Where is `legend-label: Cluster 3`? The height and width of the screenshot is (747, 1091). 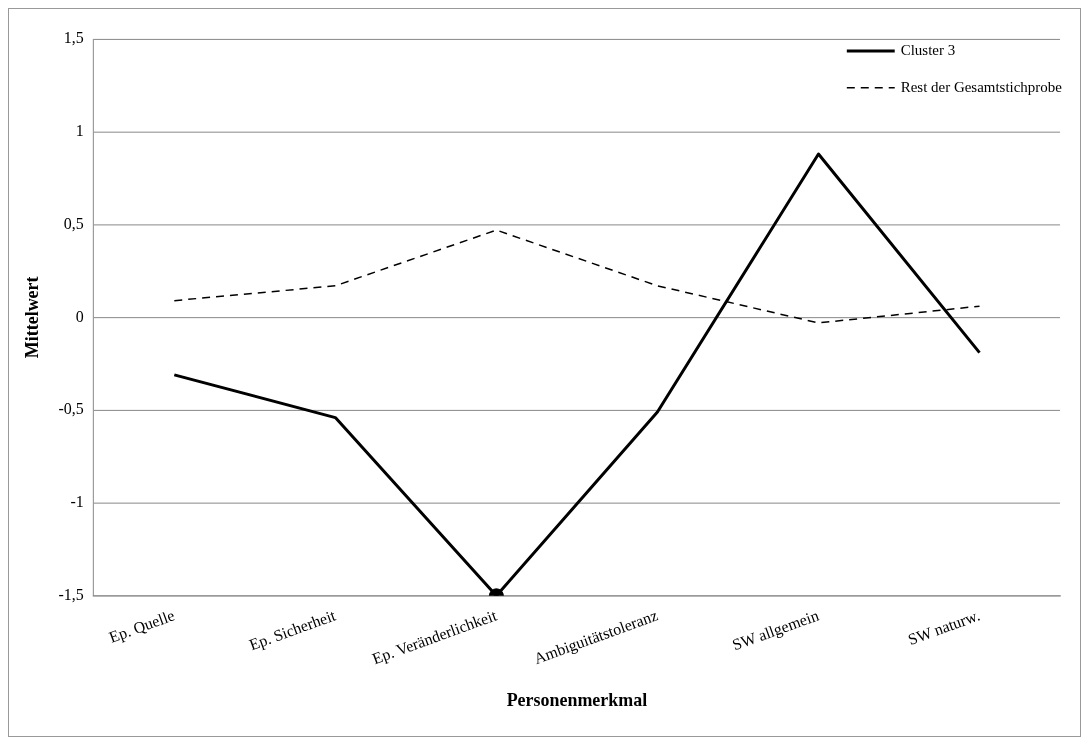 legend-label: Cluster 3 is located at coordinates (928, 49).